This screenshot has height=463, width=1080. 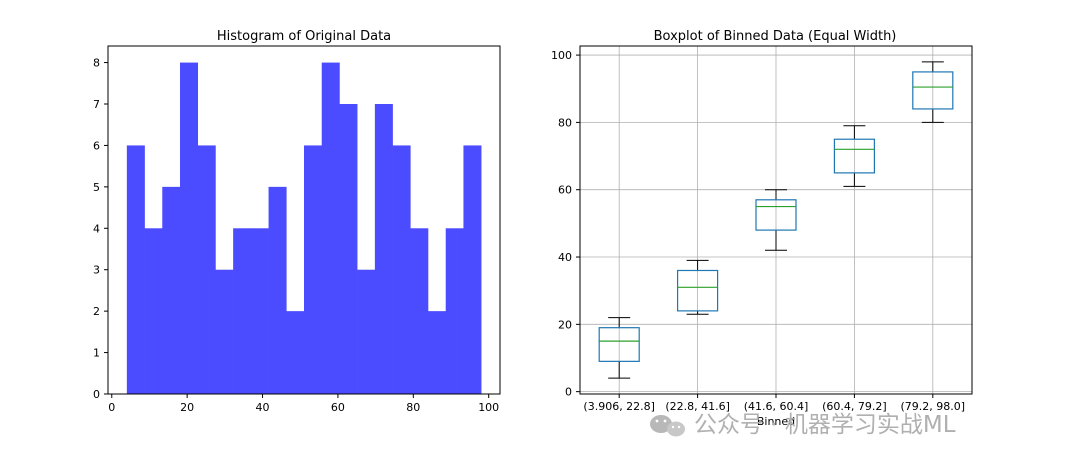 What do you see at coordinates (667, 426) in the screenshot?
I see `wechat-icon` at bounding box center [667, 426].